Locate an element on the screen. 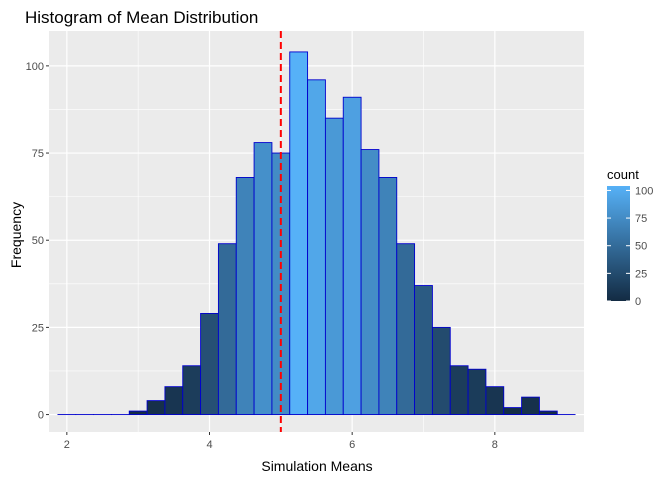 The width and height of the screenshot is (672, 480). y-tick-label: 100 is located at coordinates (35, 67).